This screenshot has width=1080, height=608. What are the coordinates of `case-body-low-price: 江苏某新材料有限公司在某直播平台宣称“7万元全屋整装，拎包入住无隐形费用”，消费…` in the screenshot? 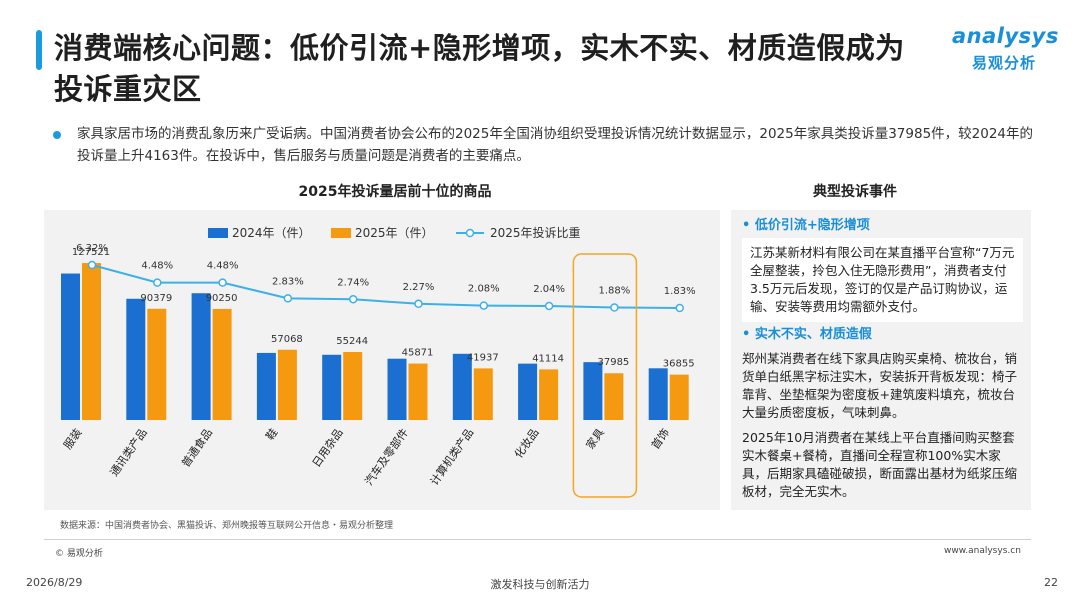 It's located at (882, 280).